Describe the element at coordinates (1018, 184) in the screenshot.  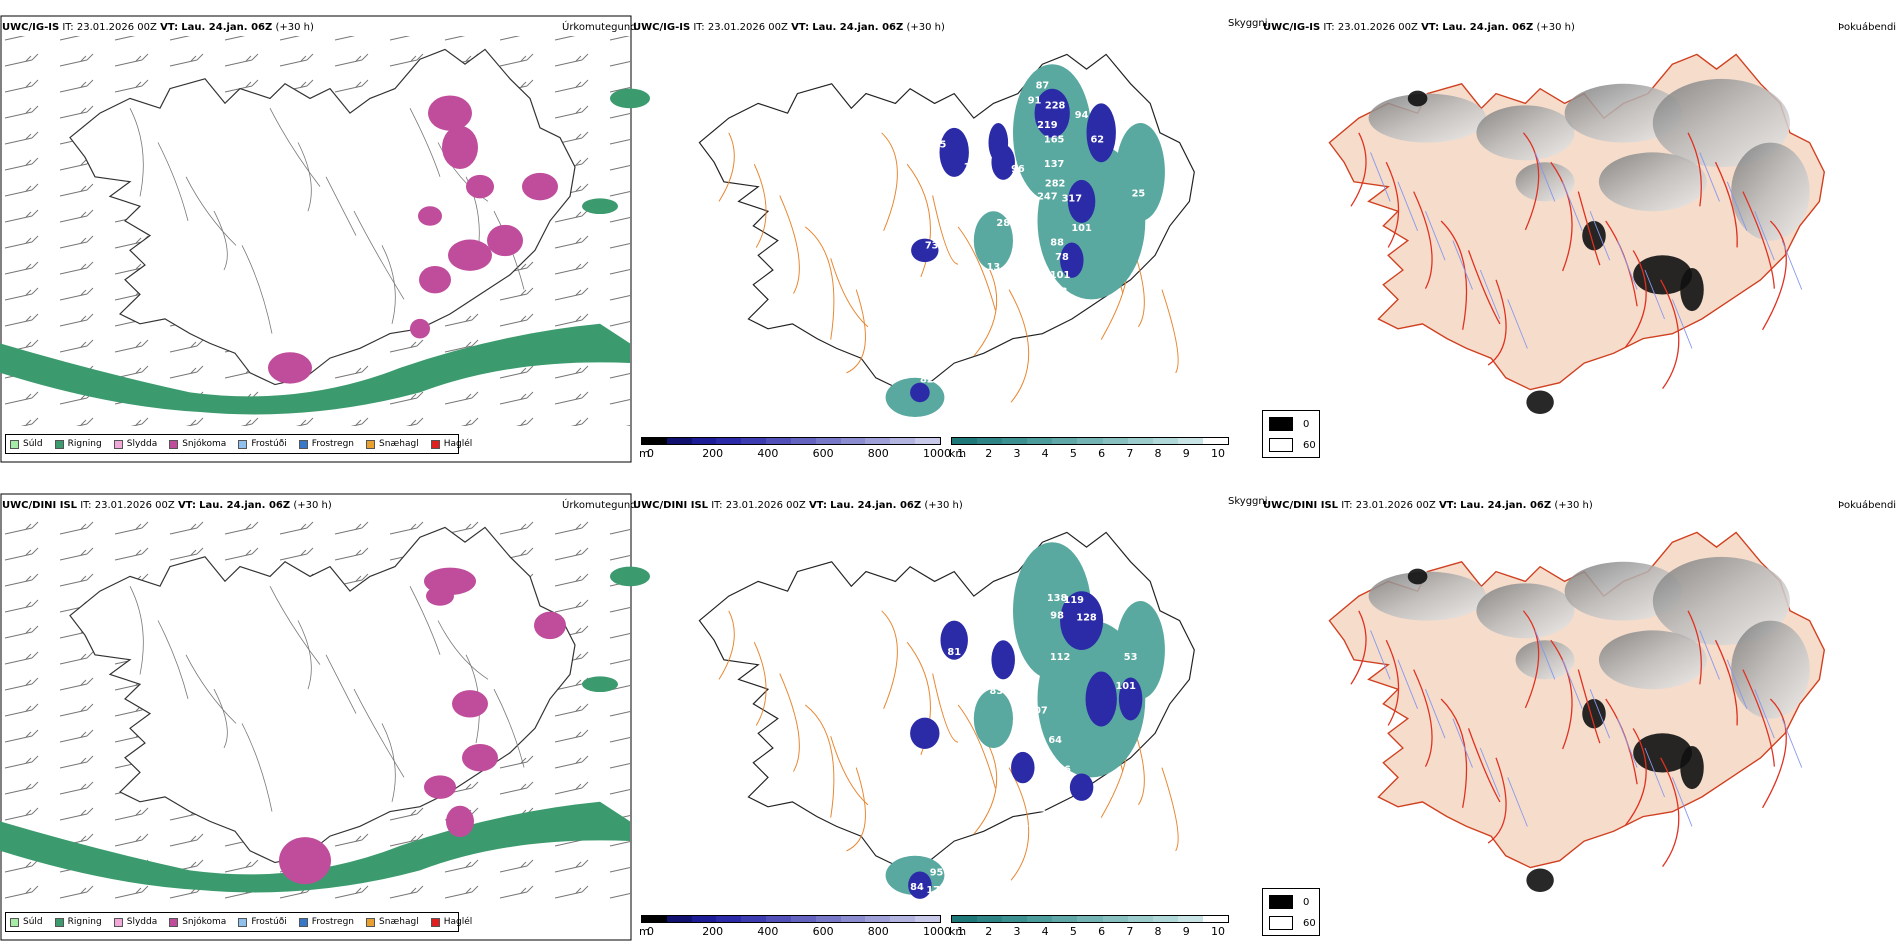
I see `visibility-value-label: 89` at that location.